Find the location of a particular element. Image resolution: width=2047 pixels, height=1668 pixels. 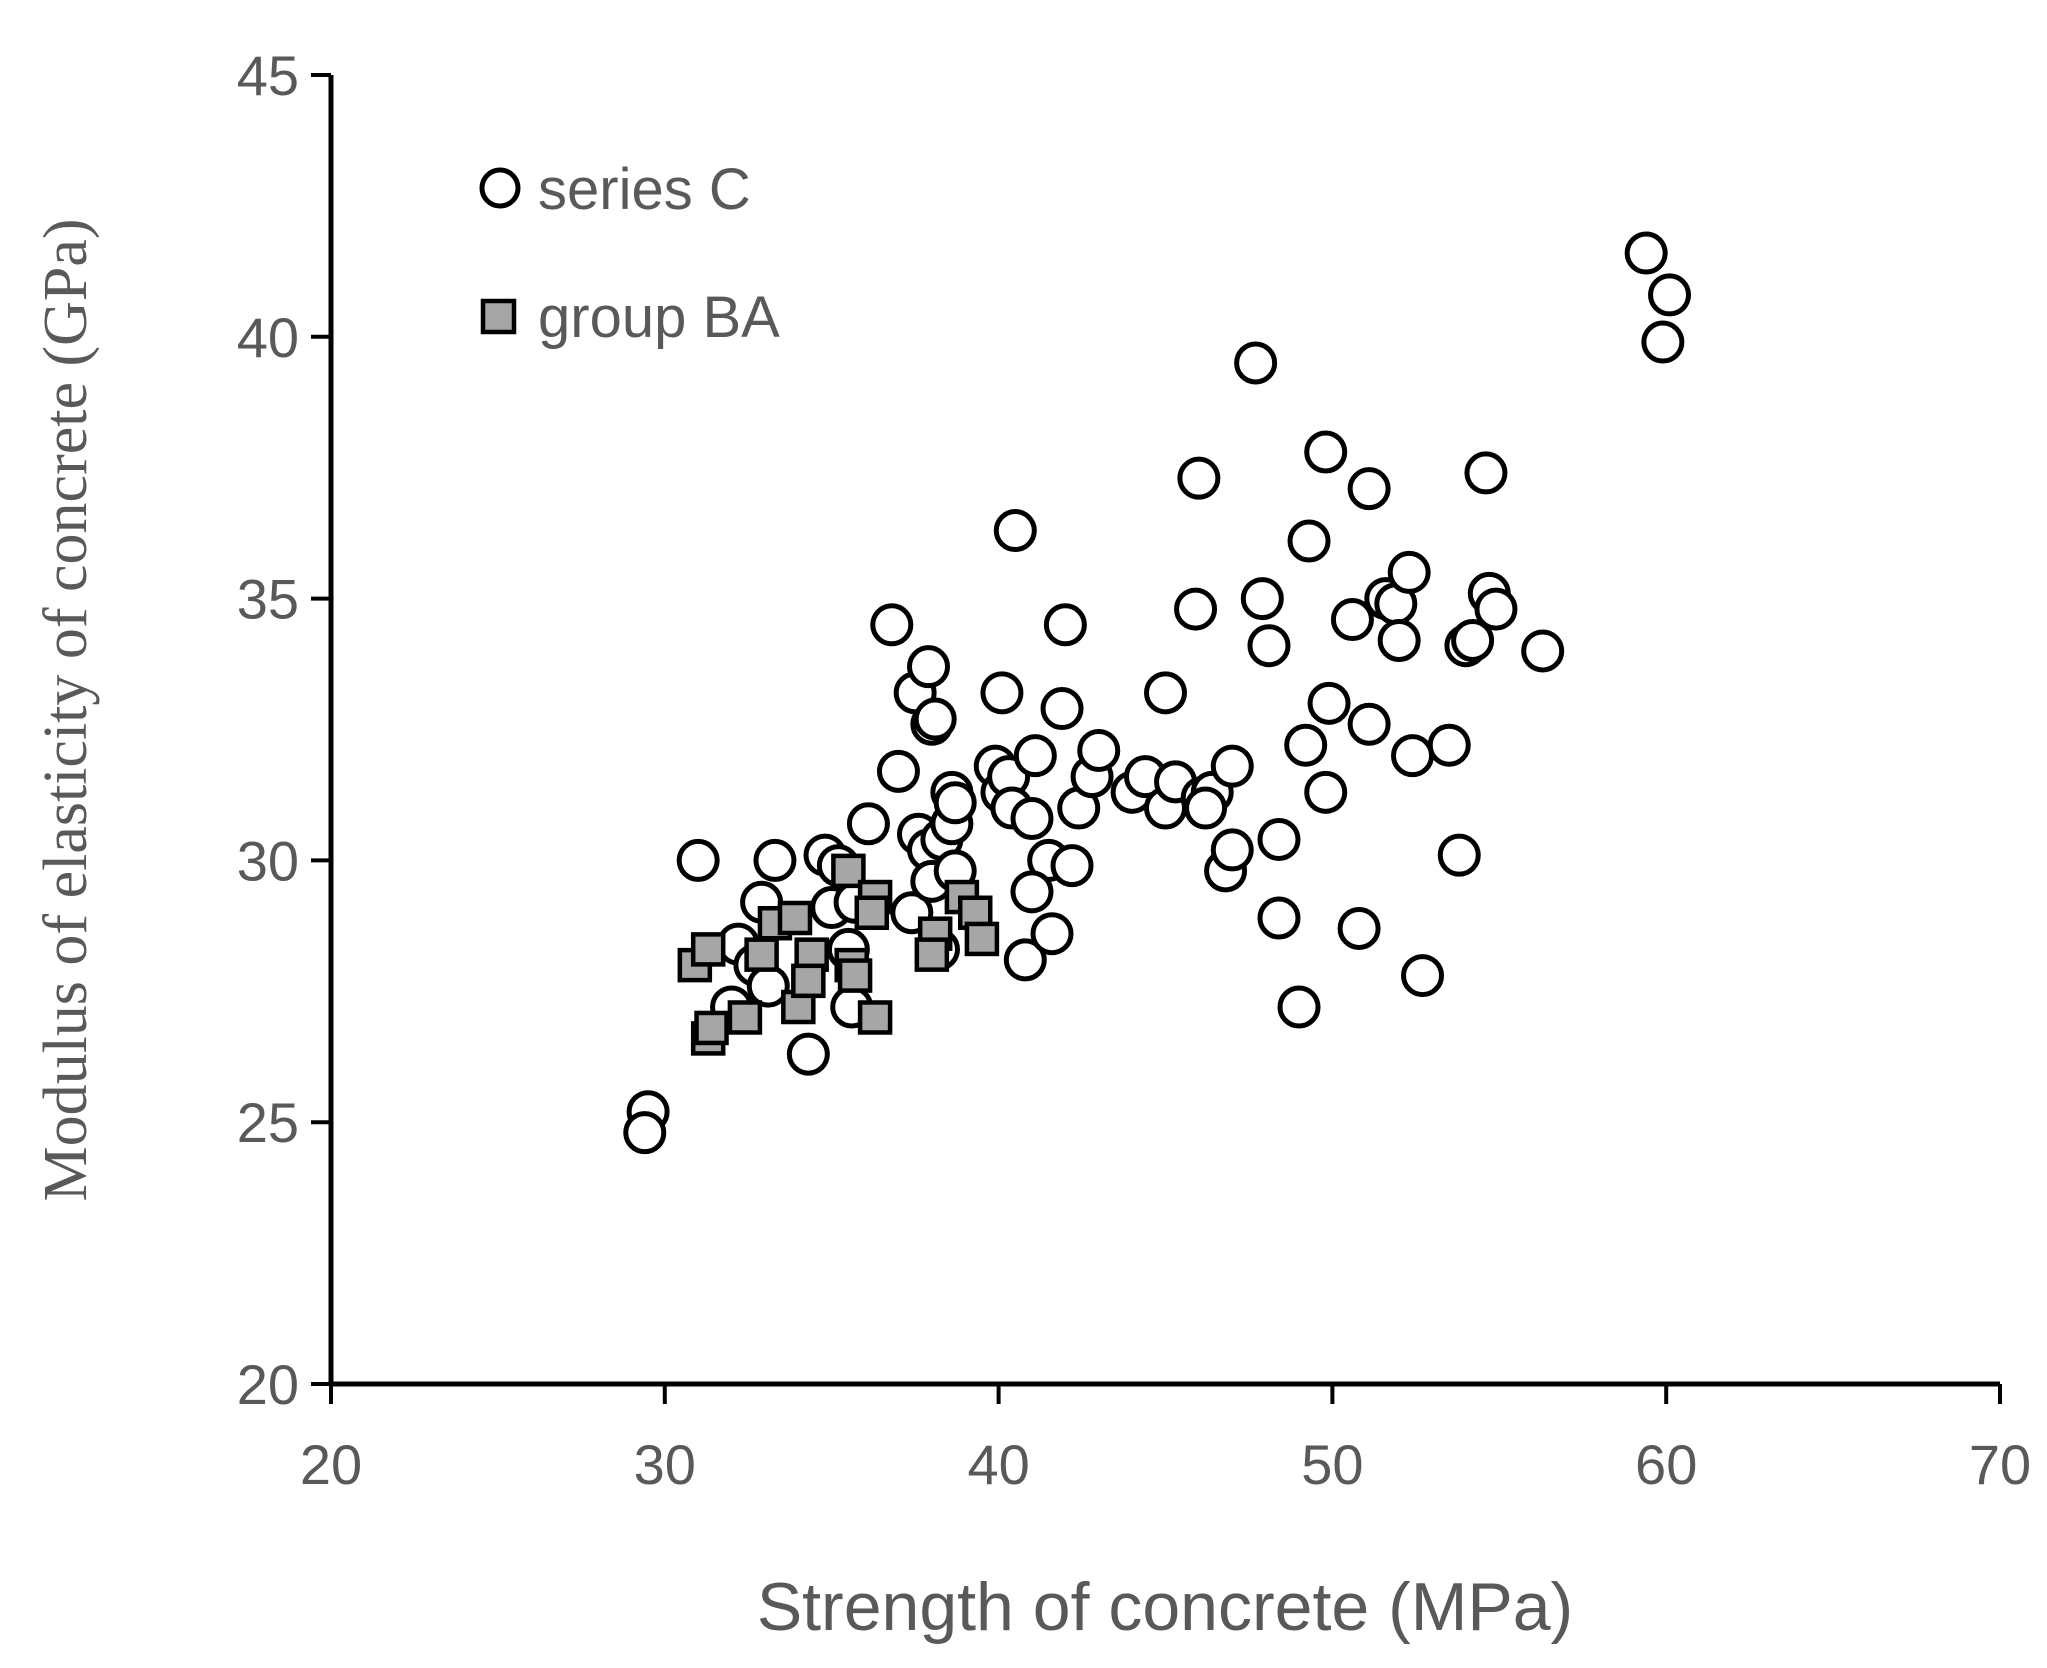

legend-label-series-c: series C is located at coordinates (644, 189).